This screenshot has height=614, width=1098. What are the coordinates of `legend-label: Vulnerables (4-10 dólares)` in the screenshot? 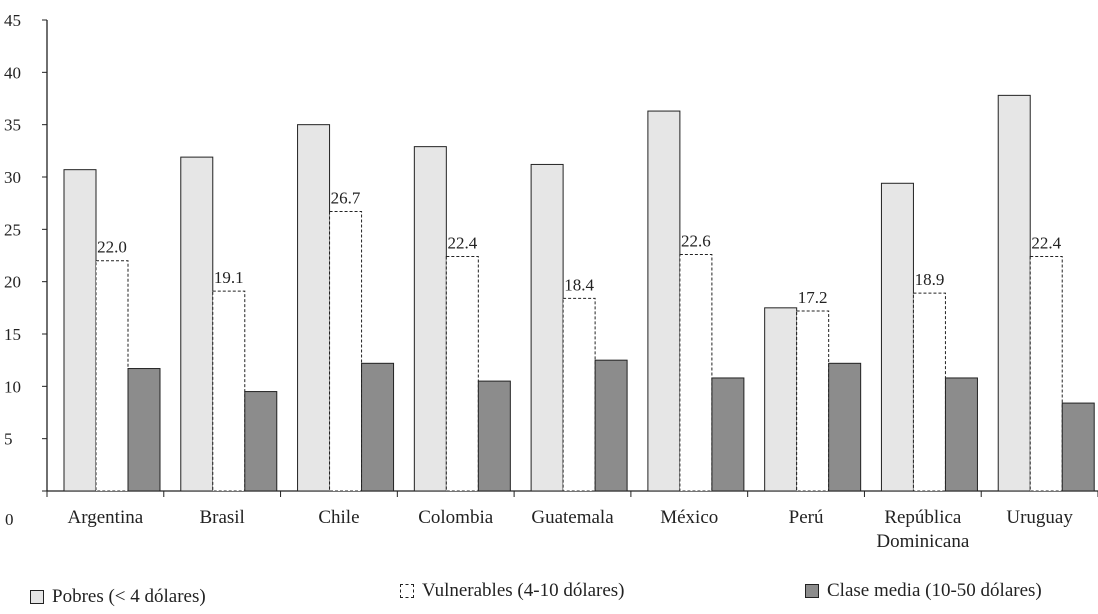 It's located at (523, 590).